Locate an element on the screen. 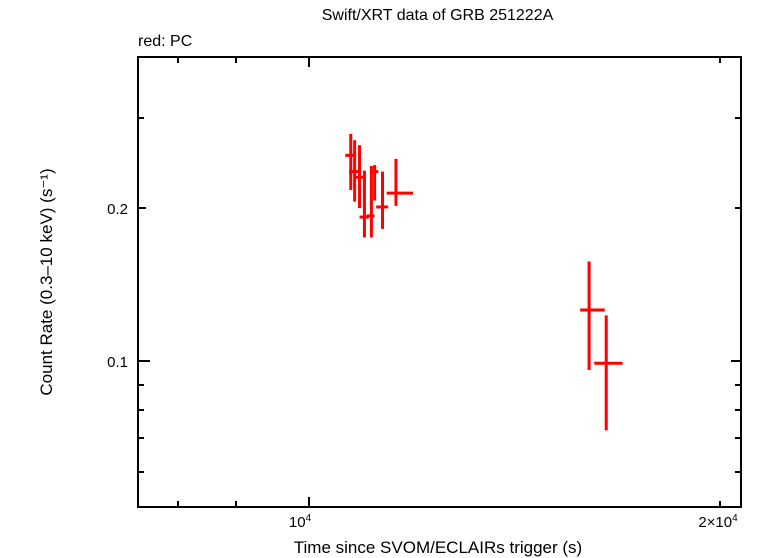  x-tick-label-1e4: 104 is located at coordinates (300, 522).